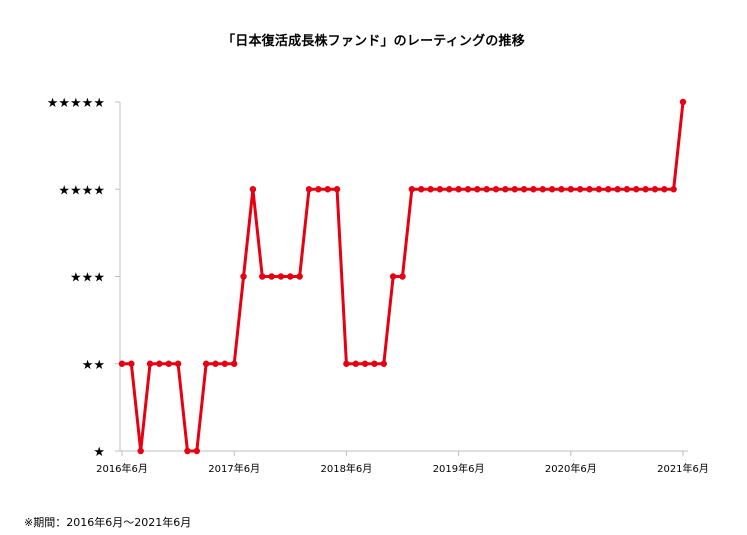 The height and width of the screenshot is (535, 747). Describe the element at coordinates (76, 103) in the screenshot. I see `y-tick-label: ★★★★★` at that location.